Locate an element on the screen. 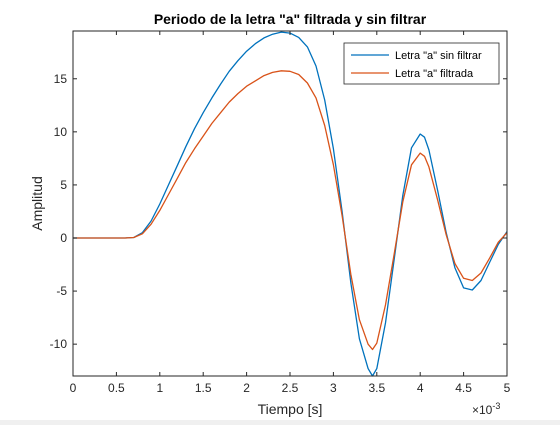 The width and height of the screenshot is (560, 425). legend-label-sin-filtrar: Letra "a" sin filtrar is located at coordinates (438, 56).